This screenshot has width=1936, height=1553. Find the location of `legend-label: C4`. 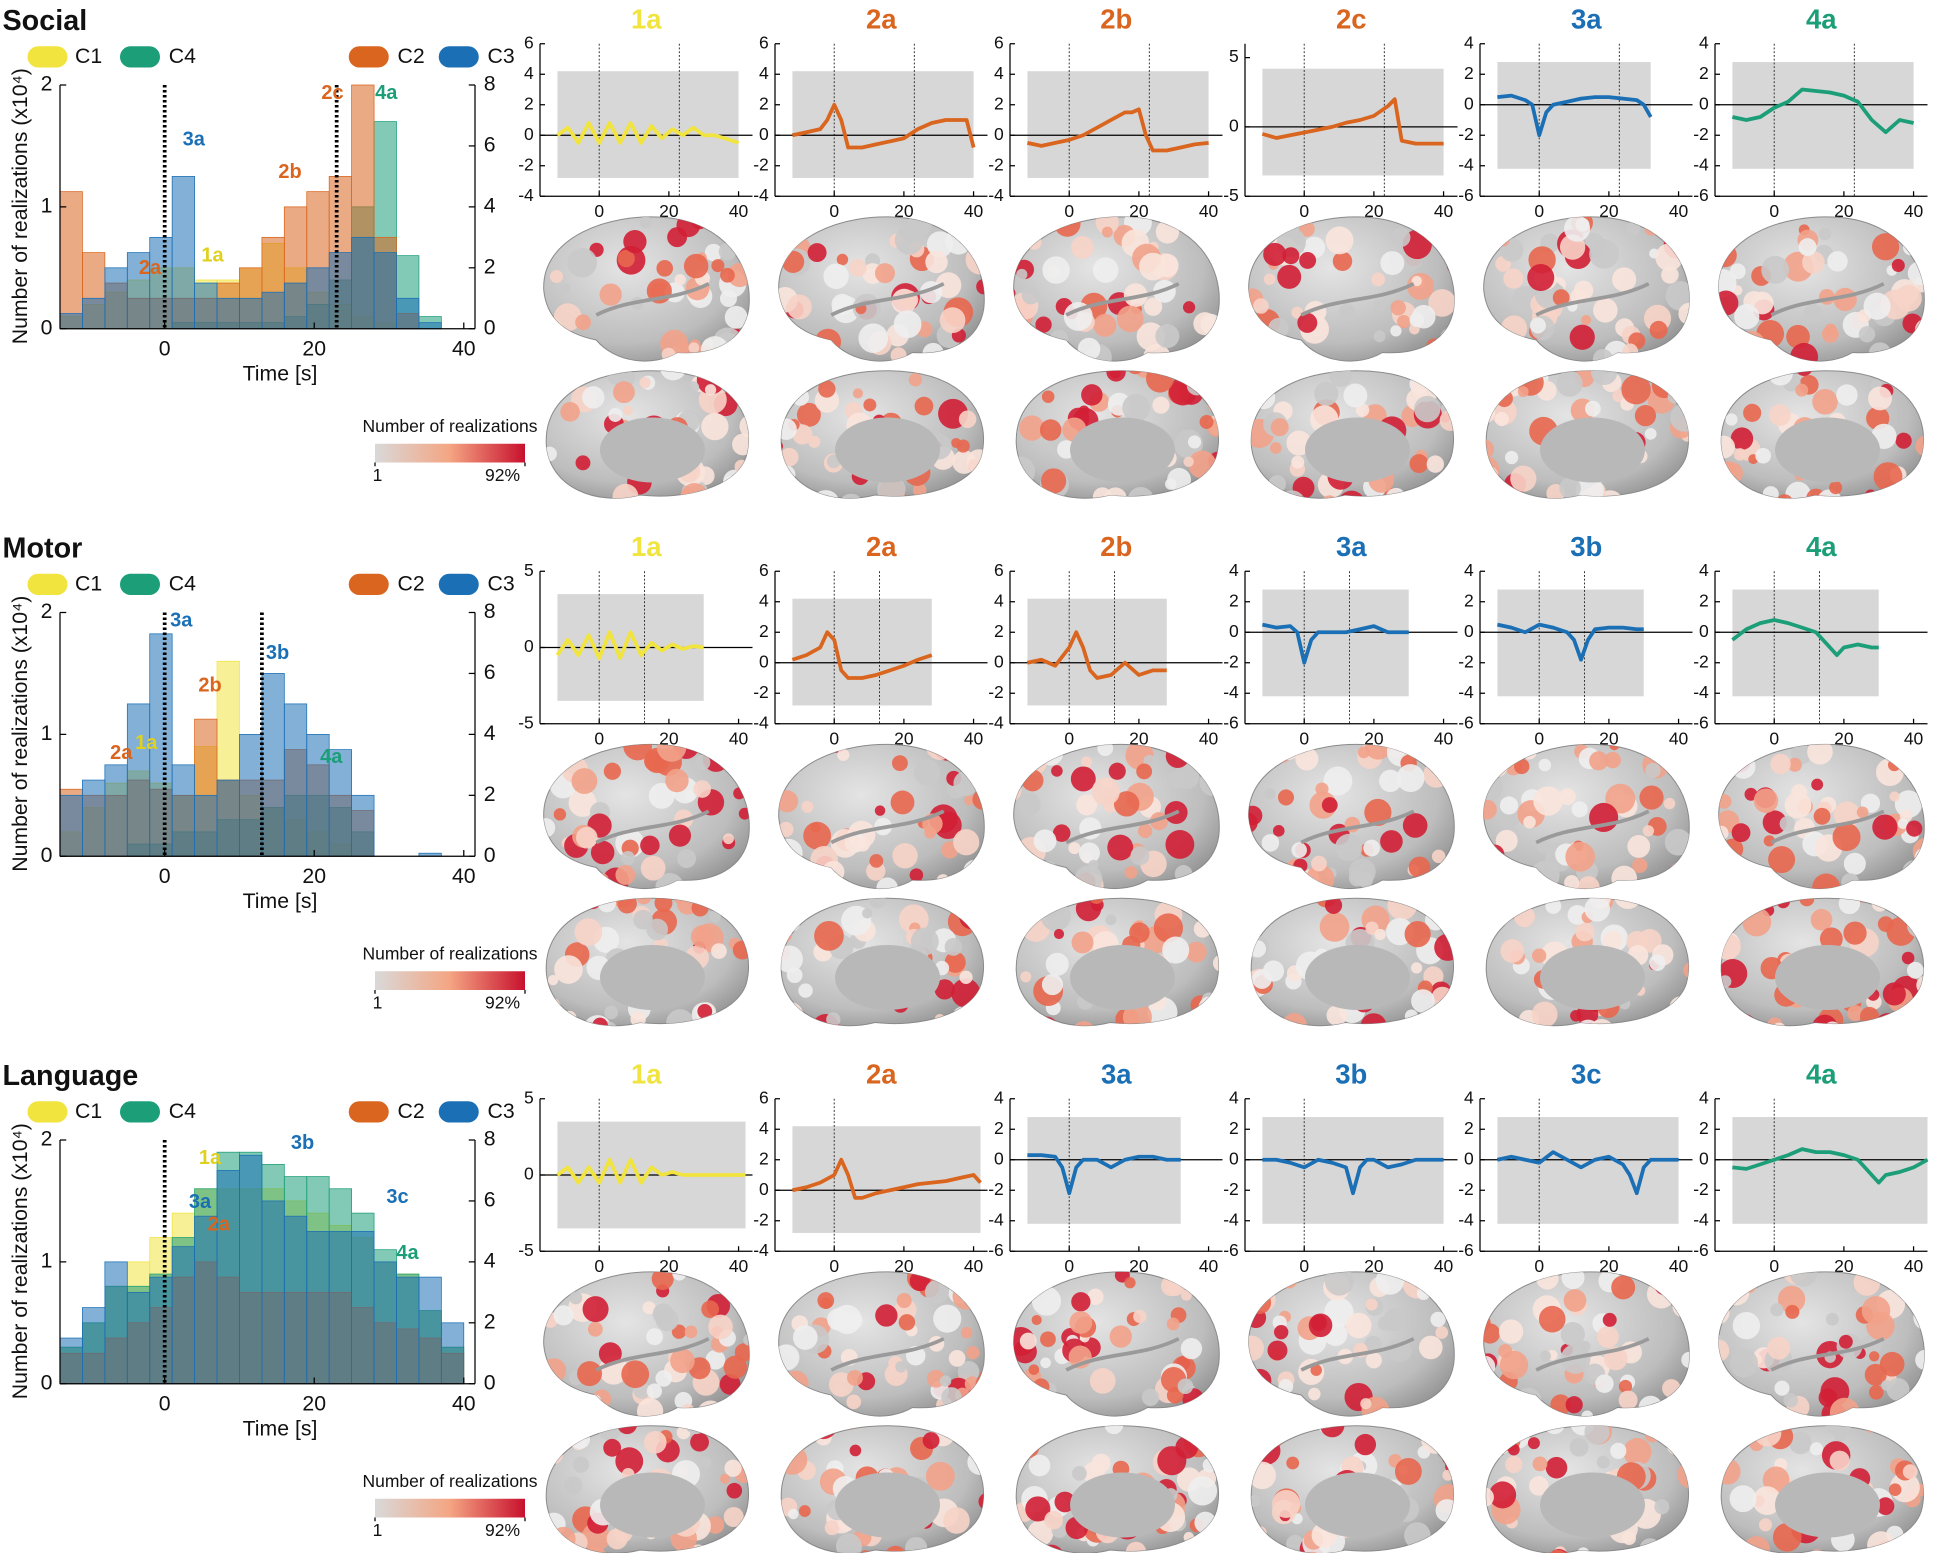

legend-label: C4 is located at coordinates (182, 584).